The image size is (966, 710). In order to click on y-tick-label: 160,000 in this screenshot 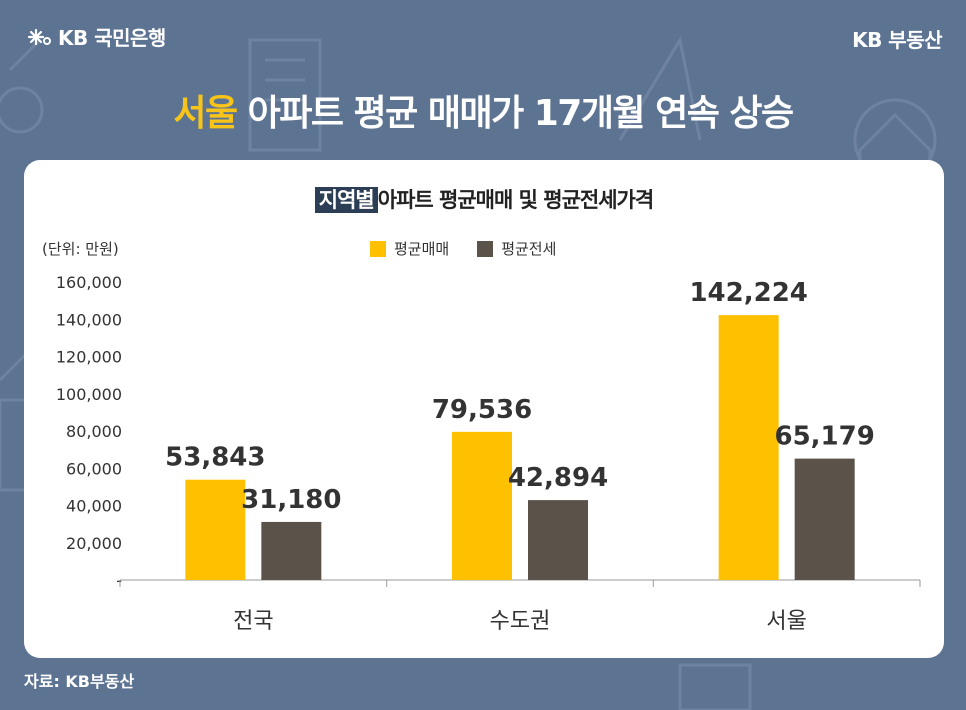, I will do `click(89, 282)`.